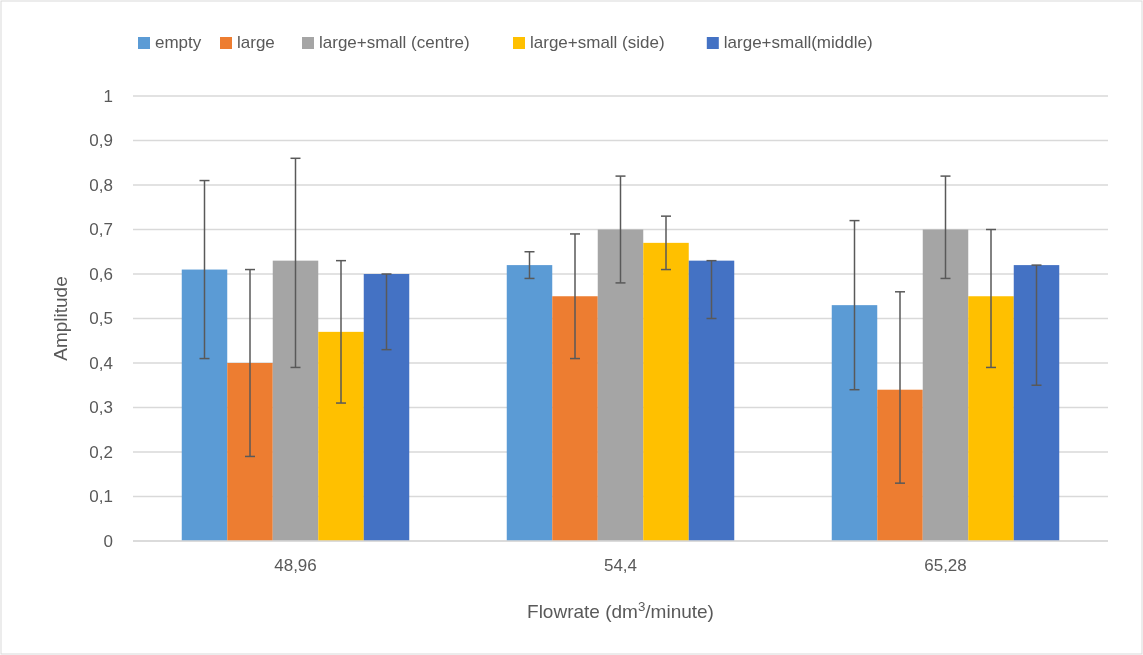 The height and width of the screenshot is (655, 1143). What do you see at coordinates (101, 230) in the screenshot?
I see `y-tick-label: 0,7` at bounding box center [101, 230].